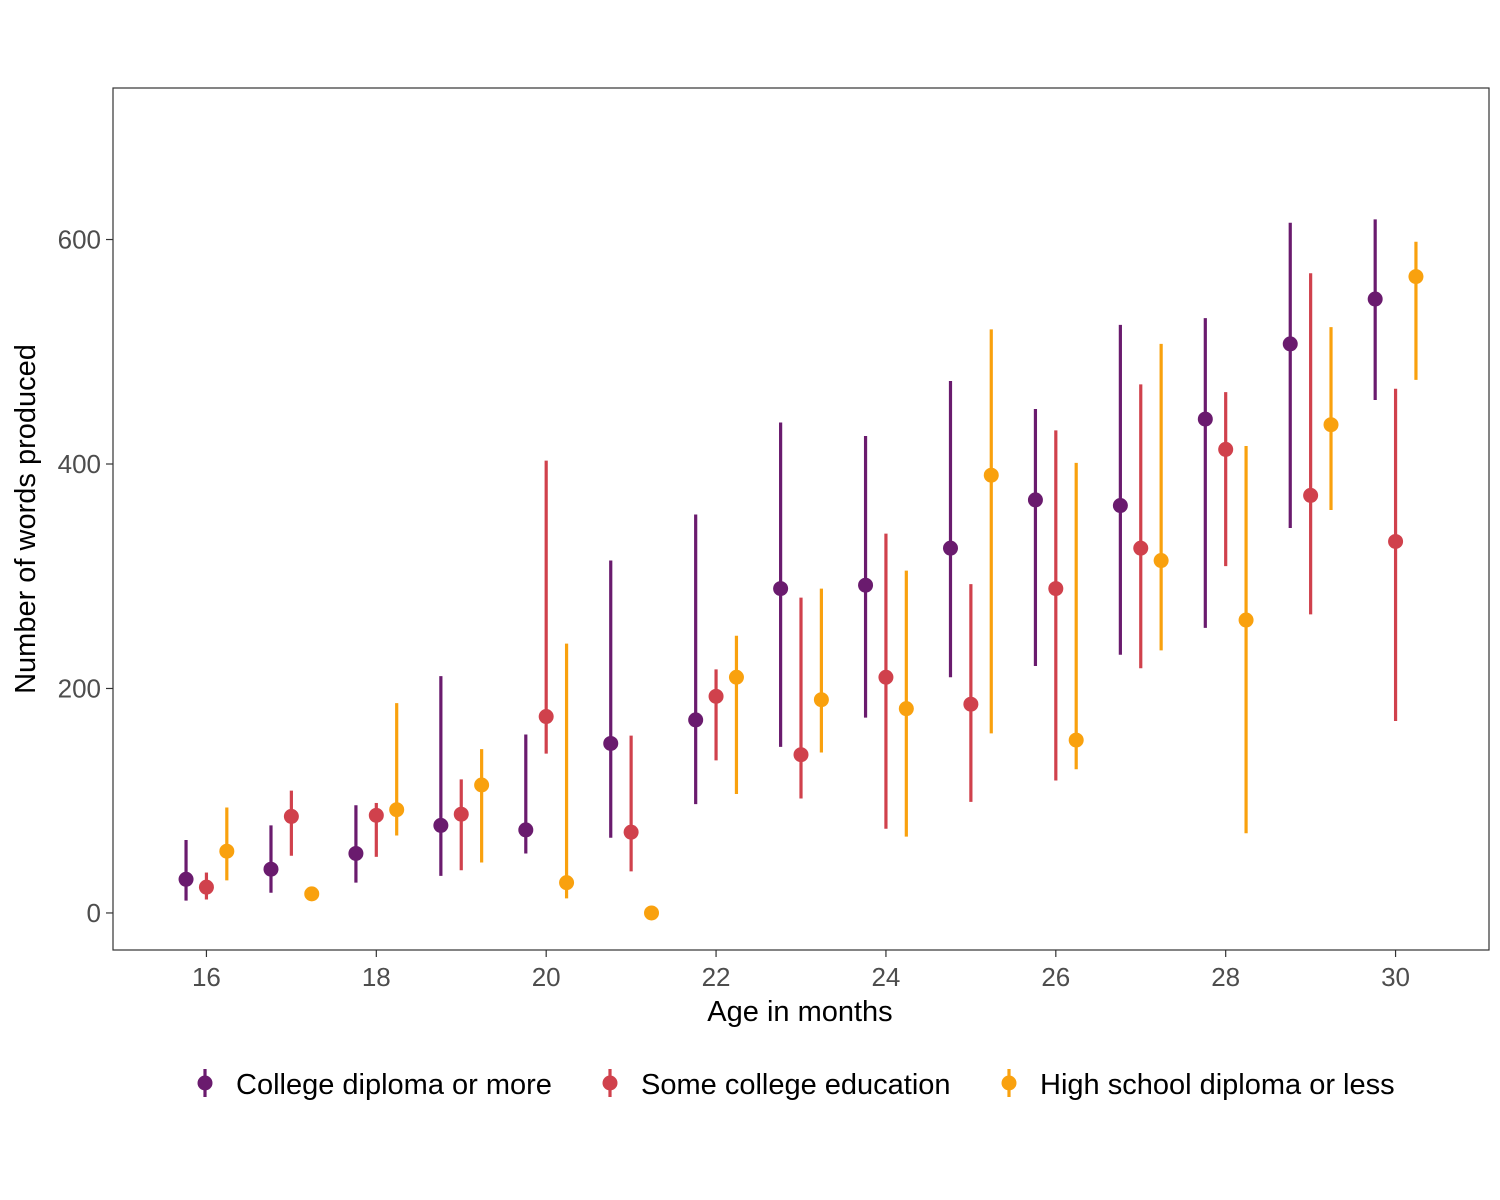 Image resolution: width=1500 pixels, height=1200 pixels. I want to click on x-tick-label: 22, so click(716, 977).